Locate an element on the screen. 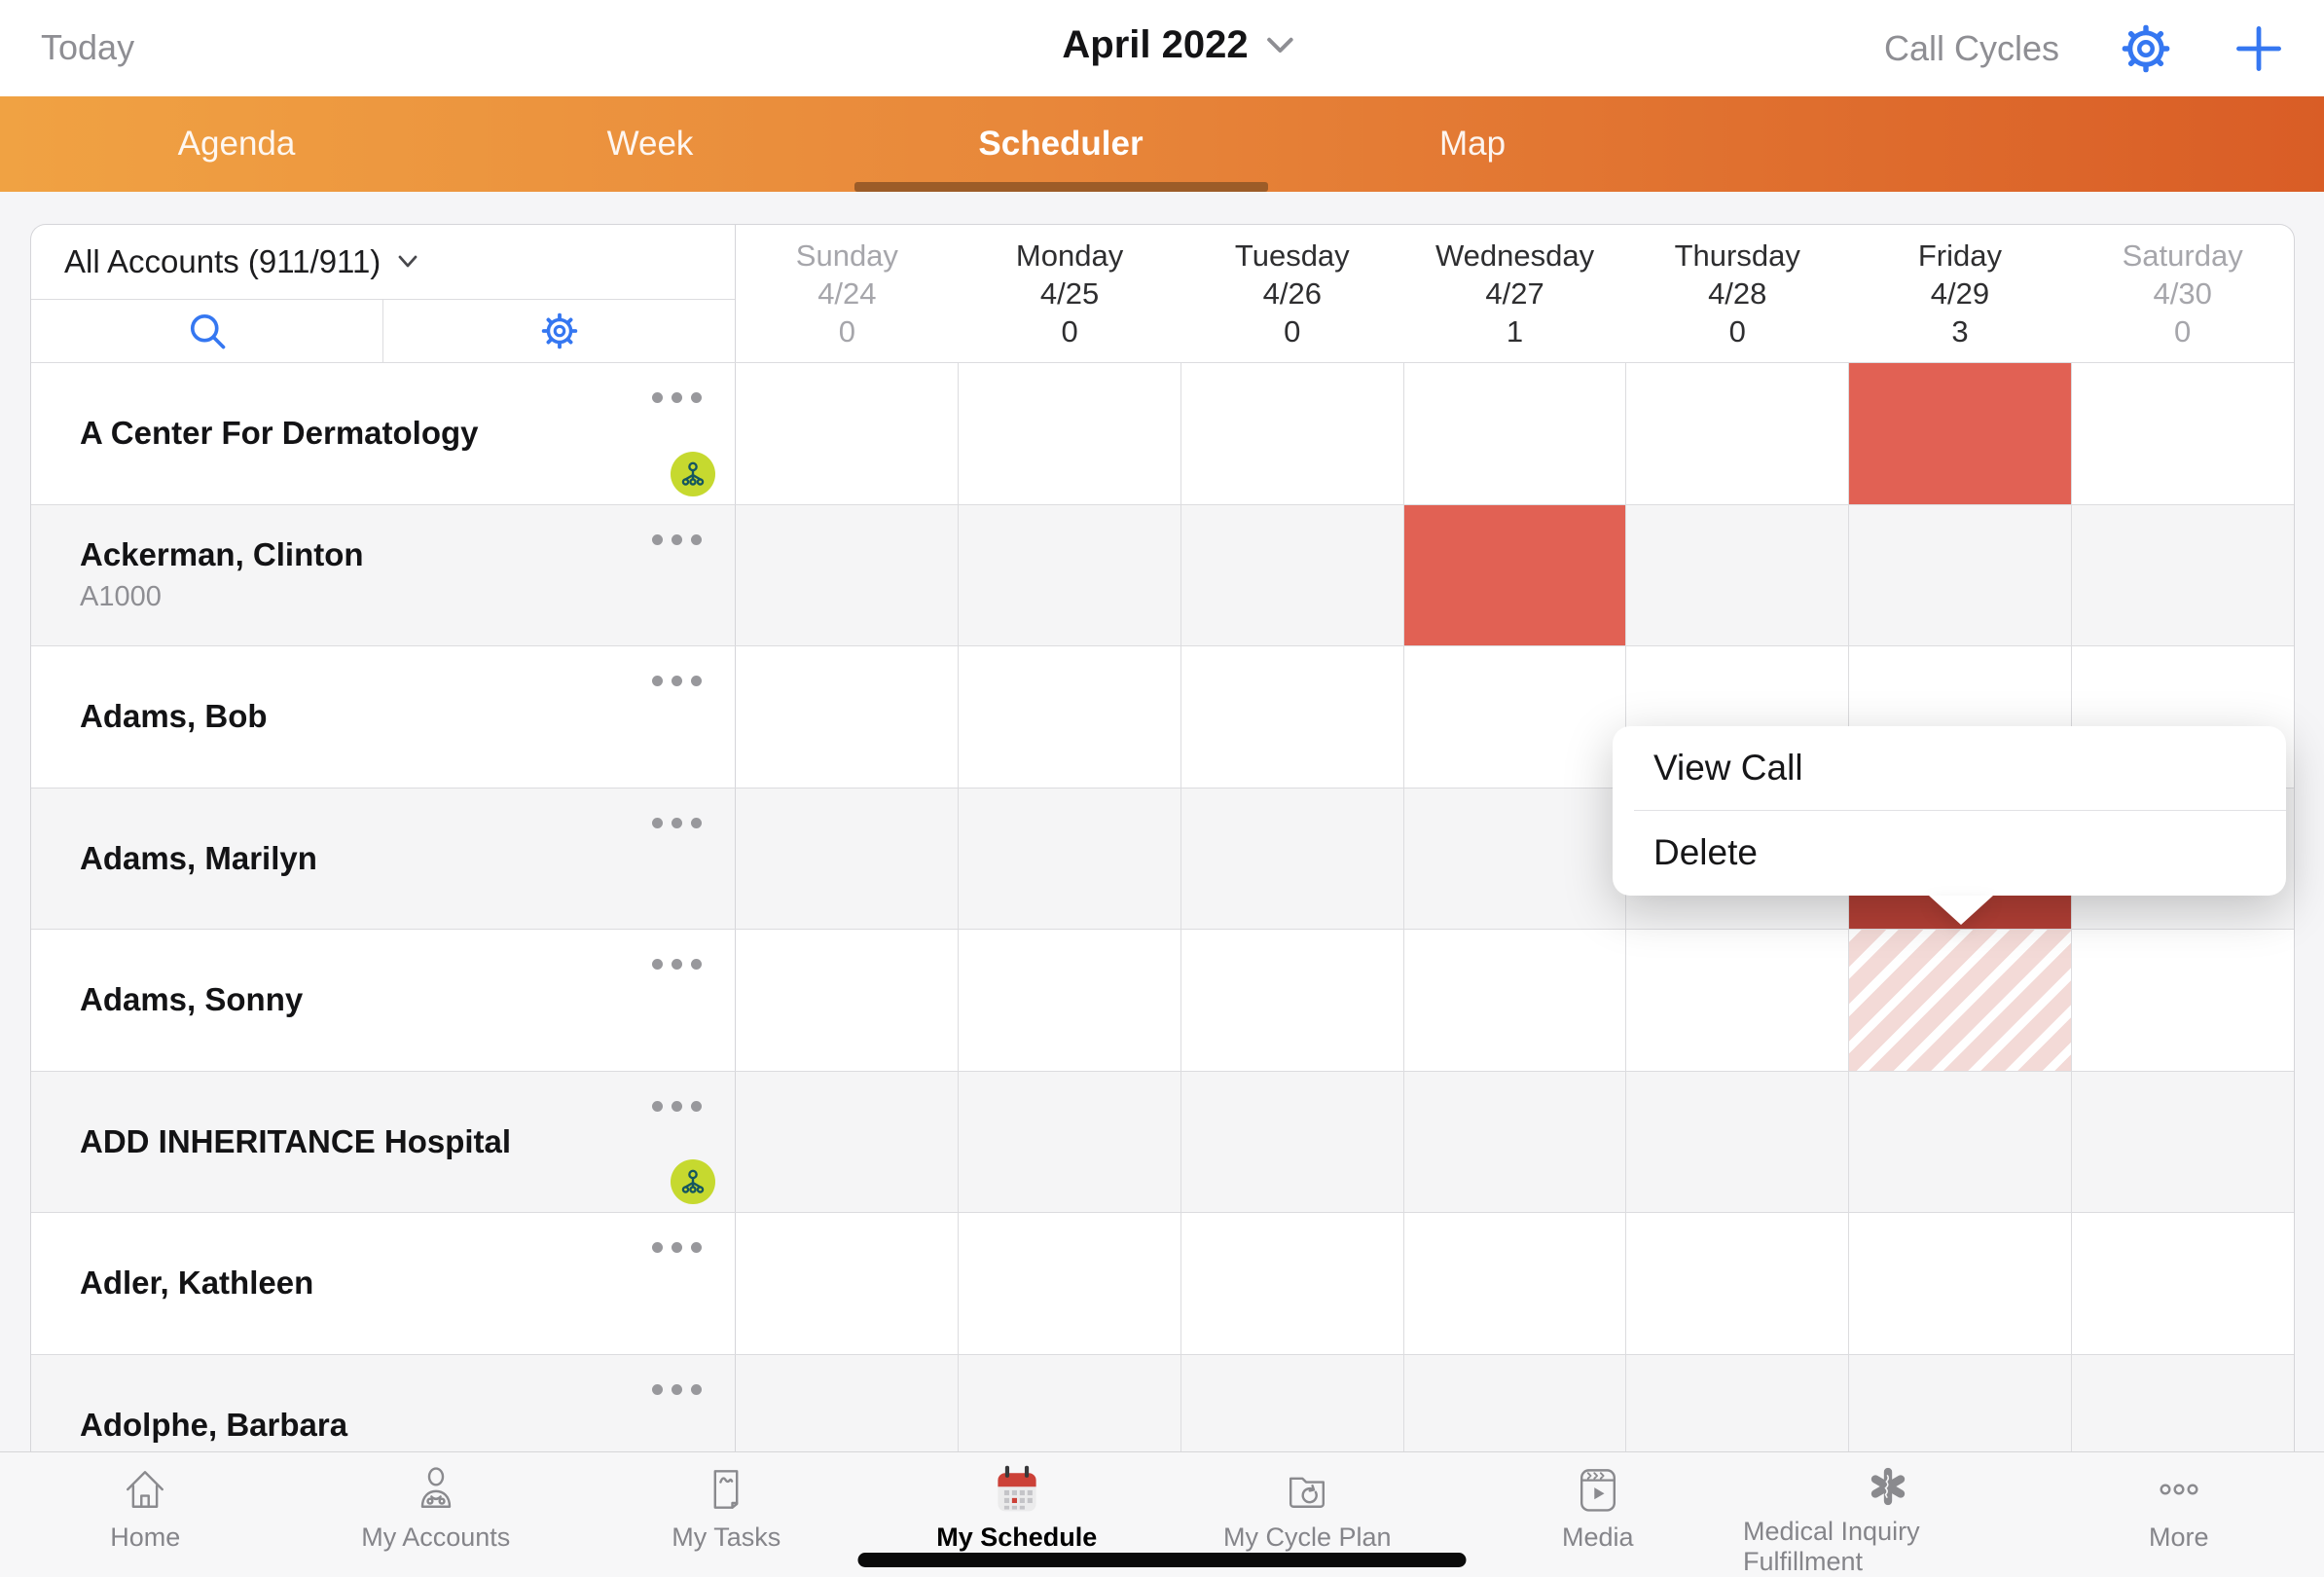 The width and height of the screenshot is (2324, 1577). account-name-cell: Adams, Marilyn is located at coordinates (383, 858).